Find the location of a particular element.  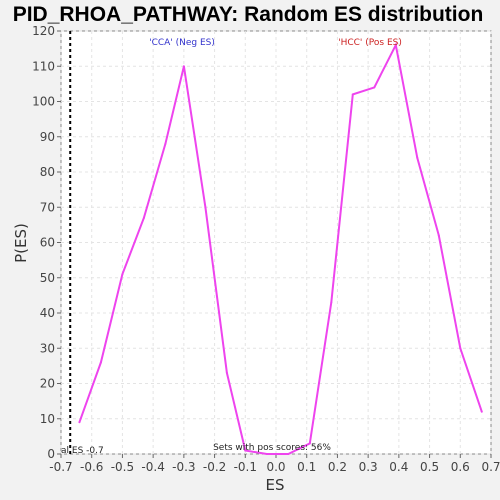

x-tick-label: 0.2 is located at coordinates (337, 467).